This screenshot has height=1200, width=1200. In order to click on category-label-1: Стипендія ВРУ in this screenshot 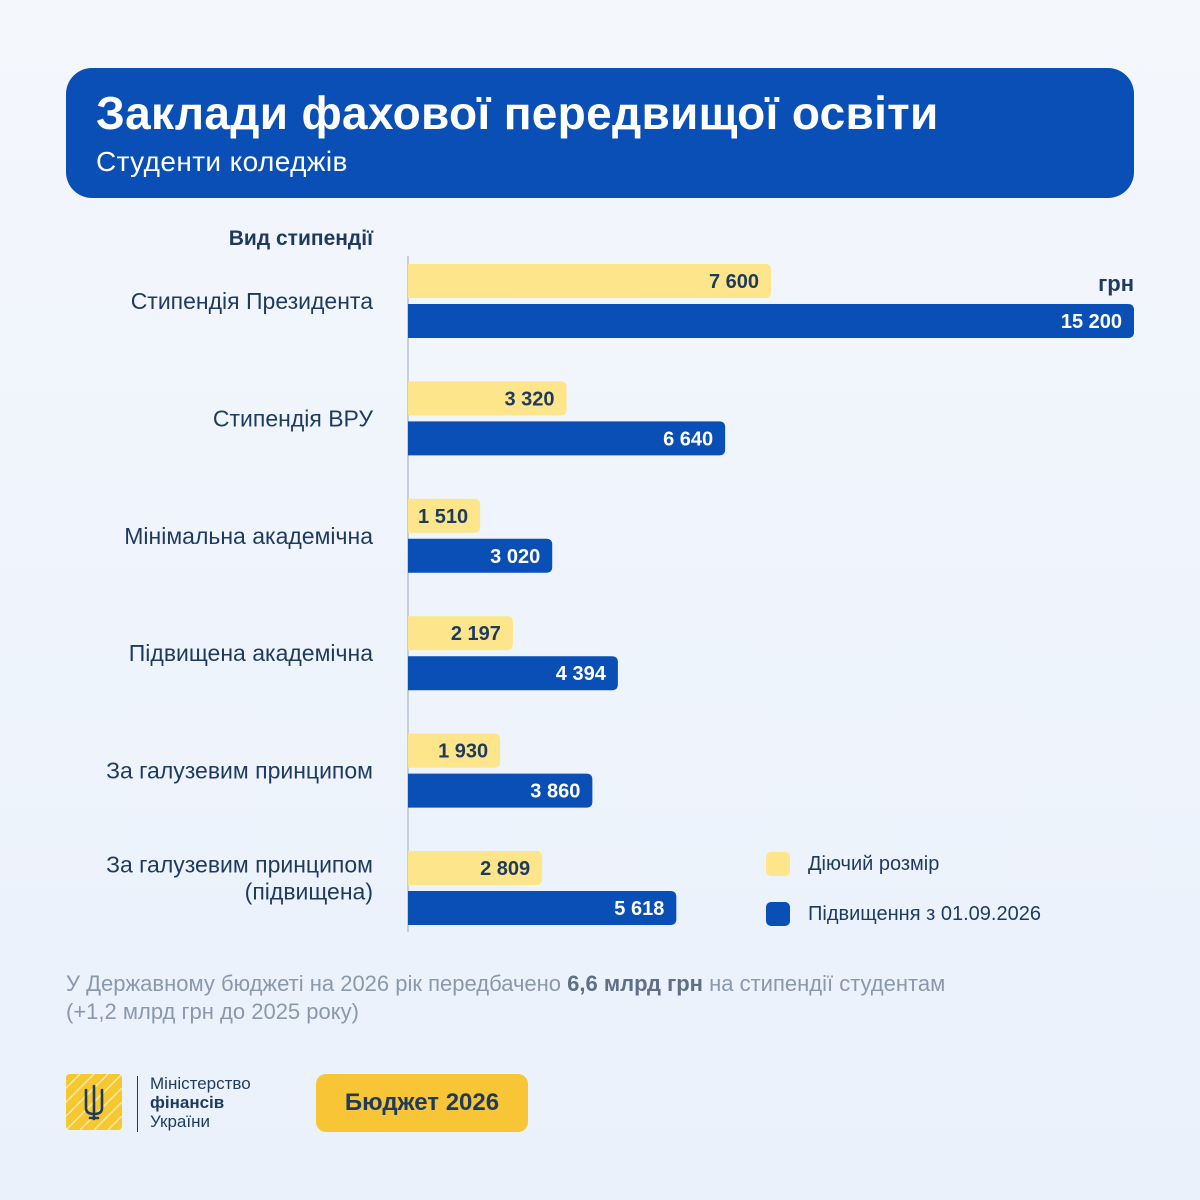, I will do `click(293, 418)`.